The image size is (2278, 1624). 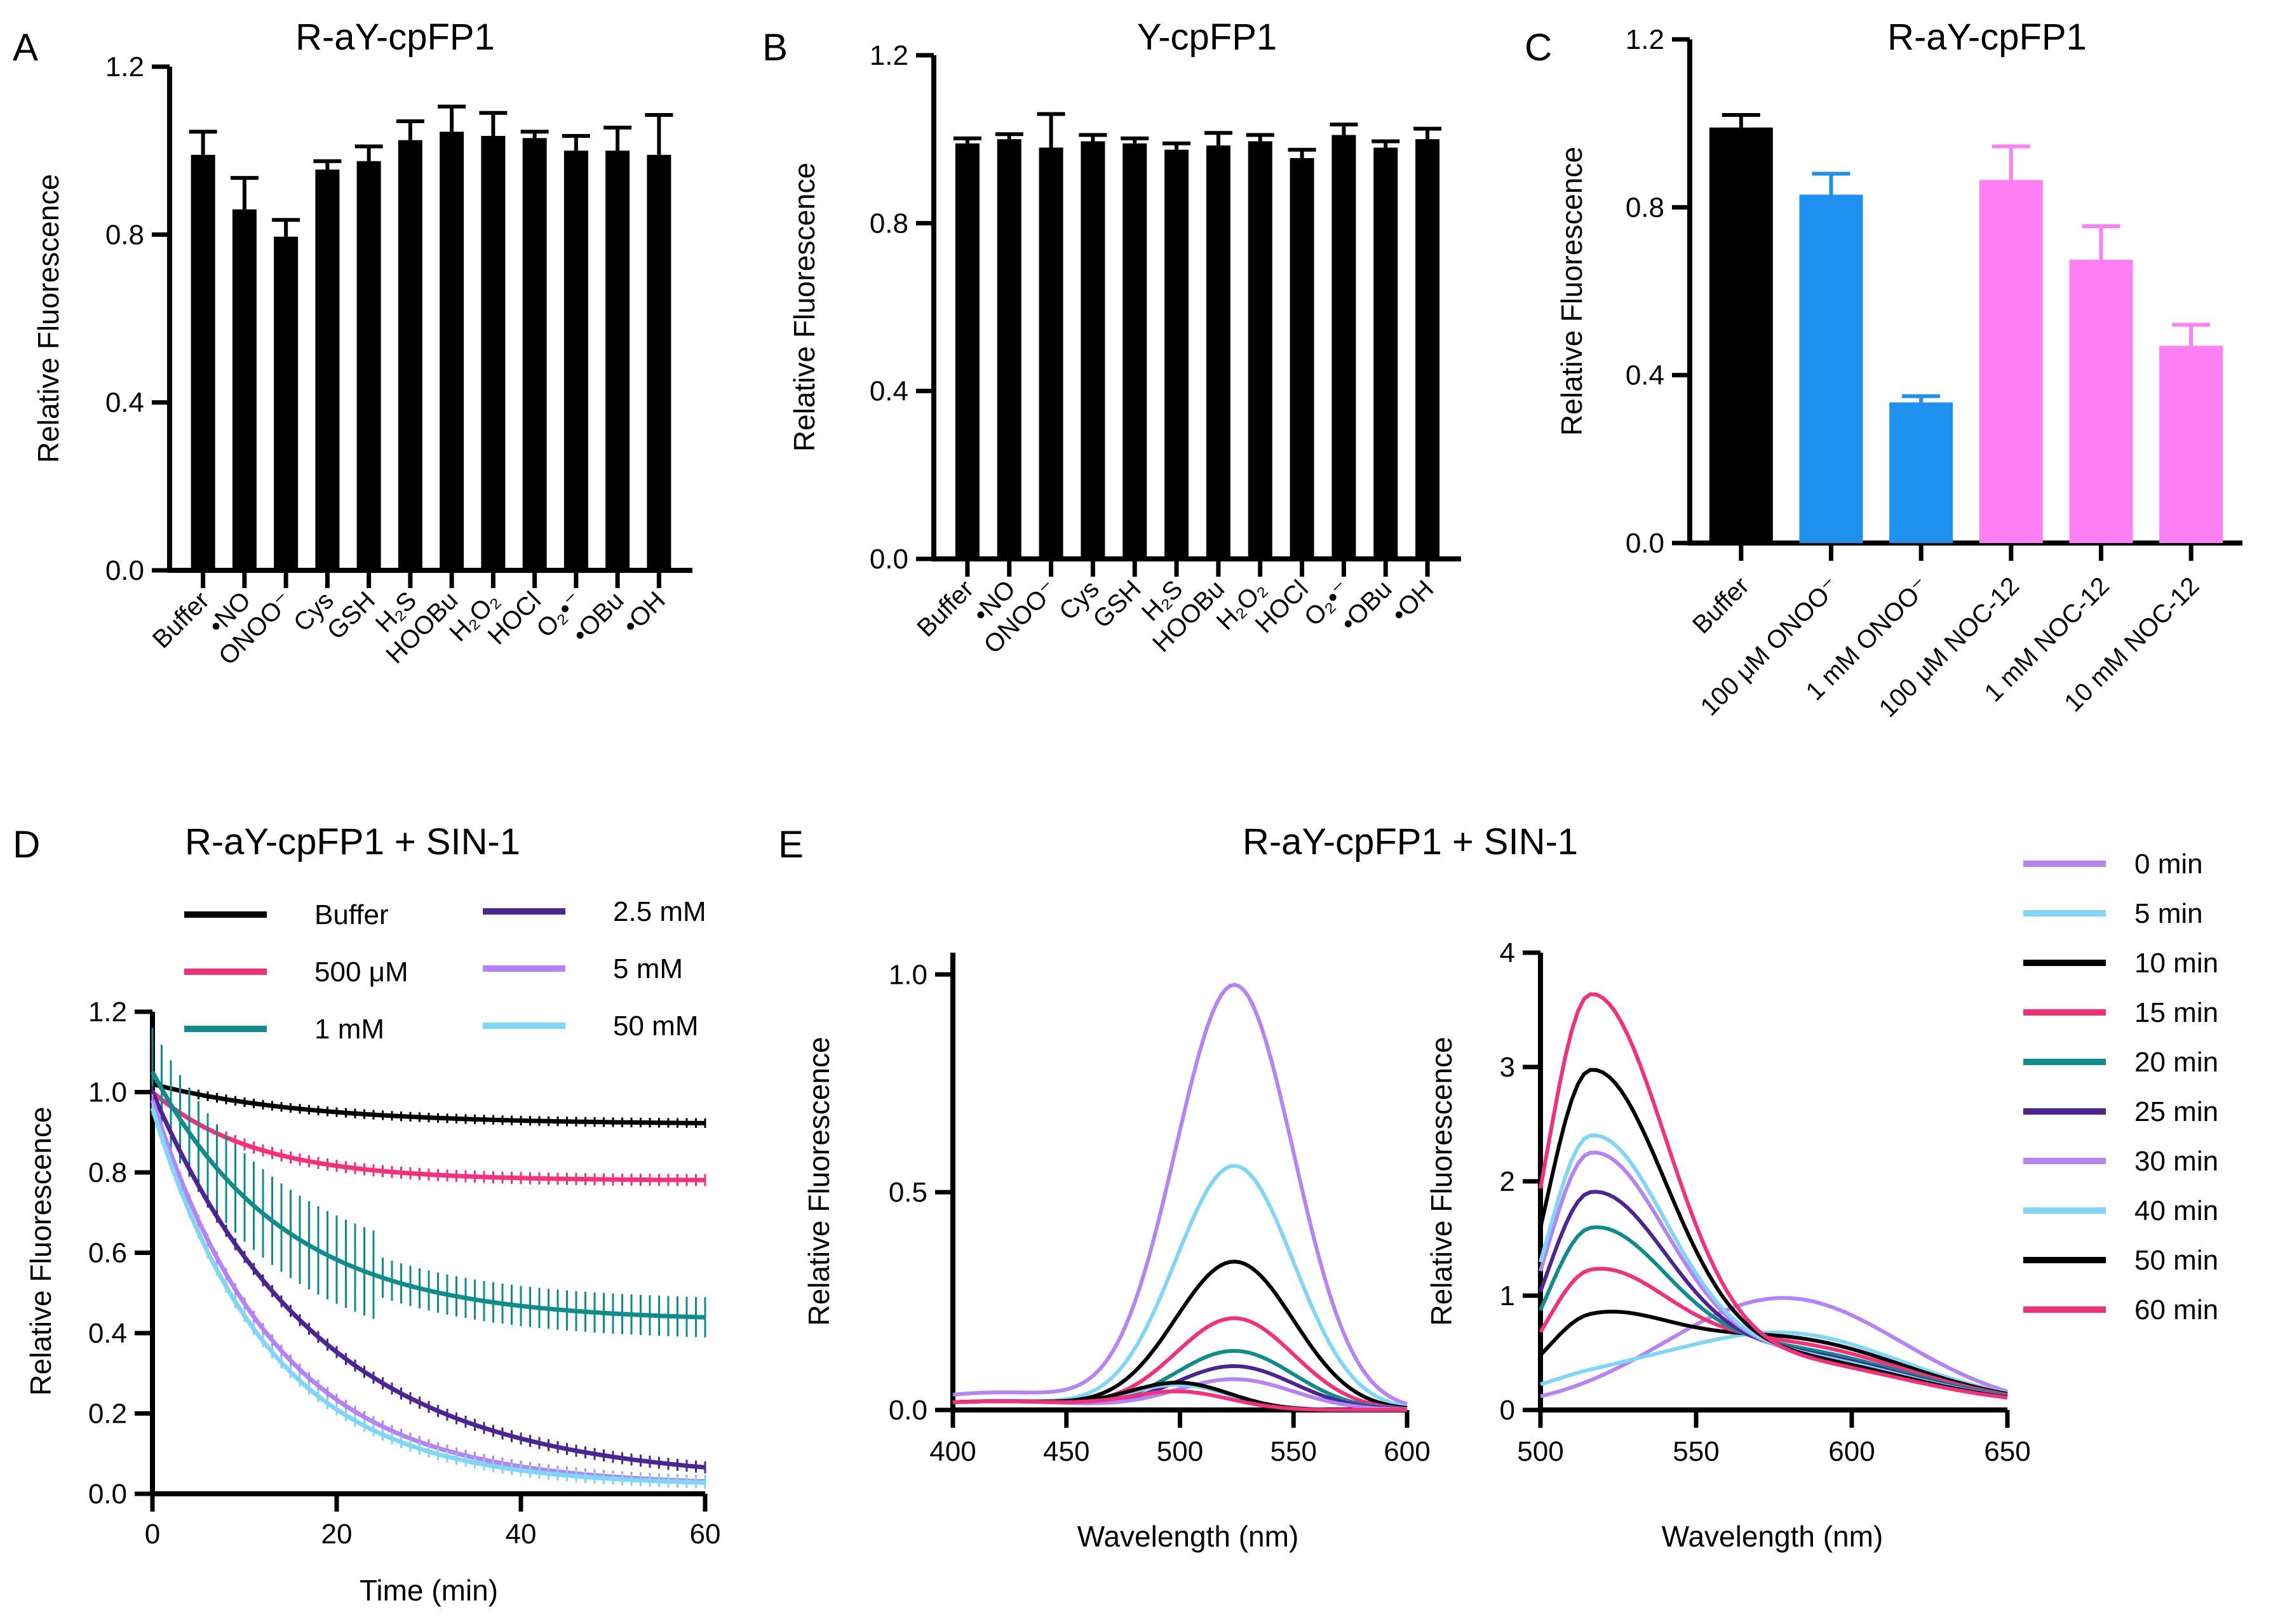 What do you see at coordinates (2176, 1161) in the screenshot?
I see `legend-label: 30 min` at bounding box center [2176, 1161].